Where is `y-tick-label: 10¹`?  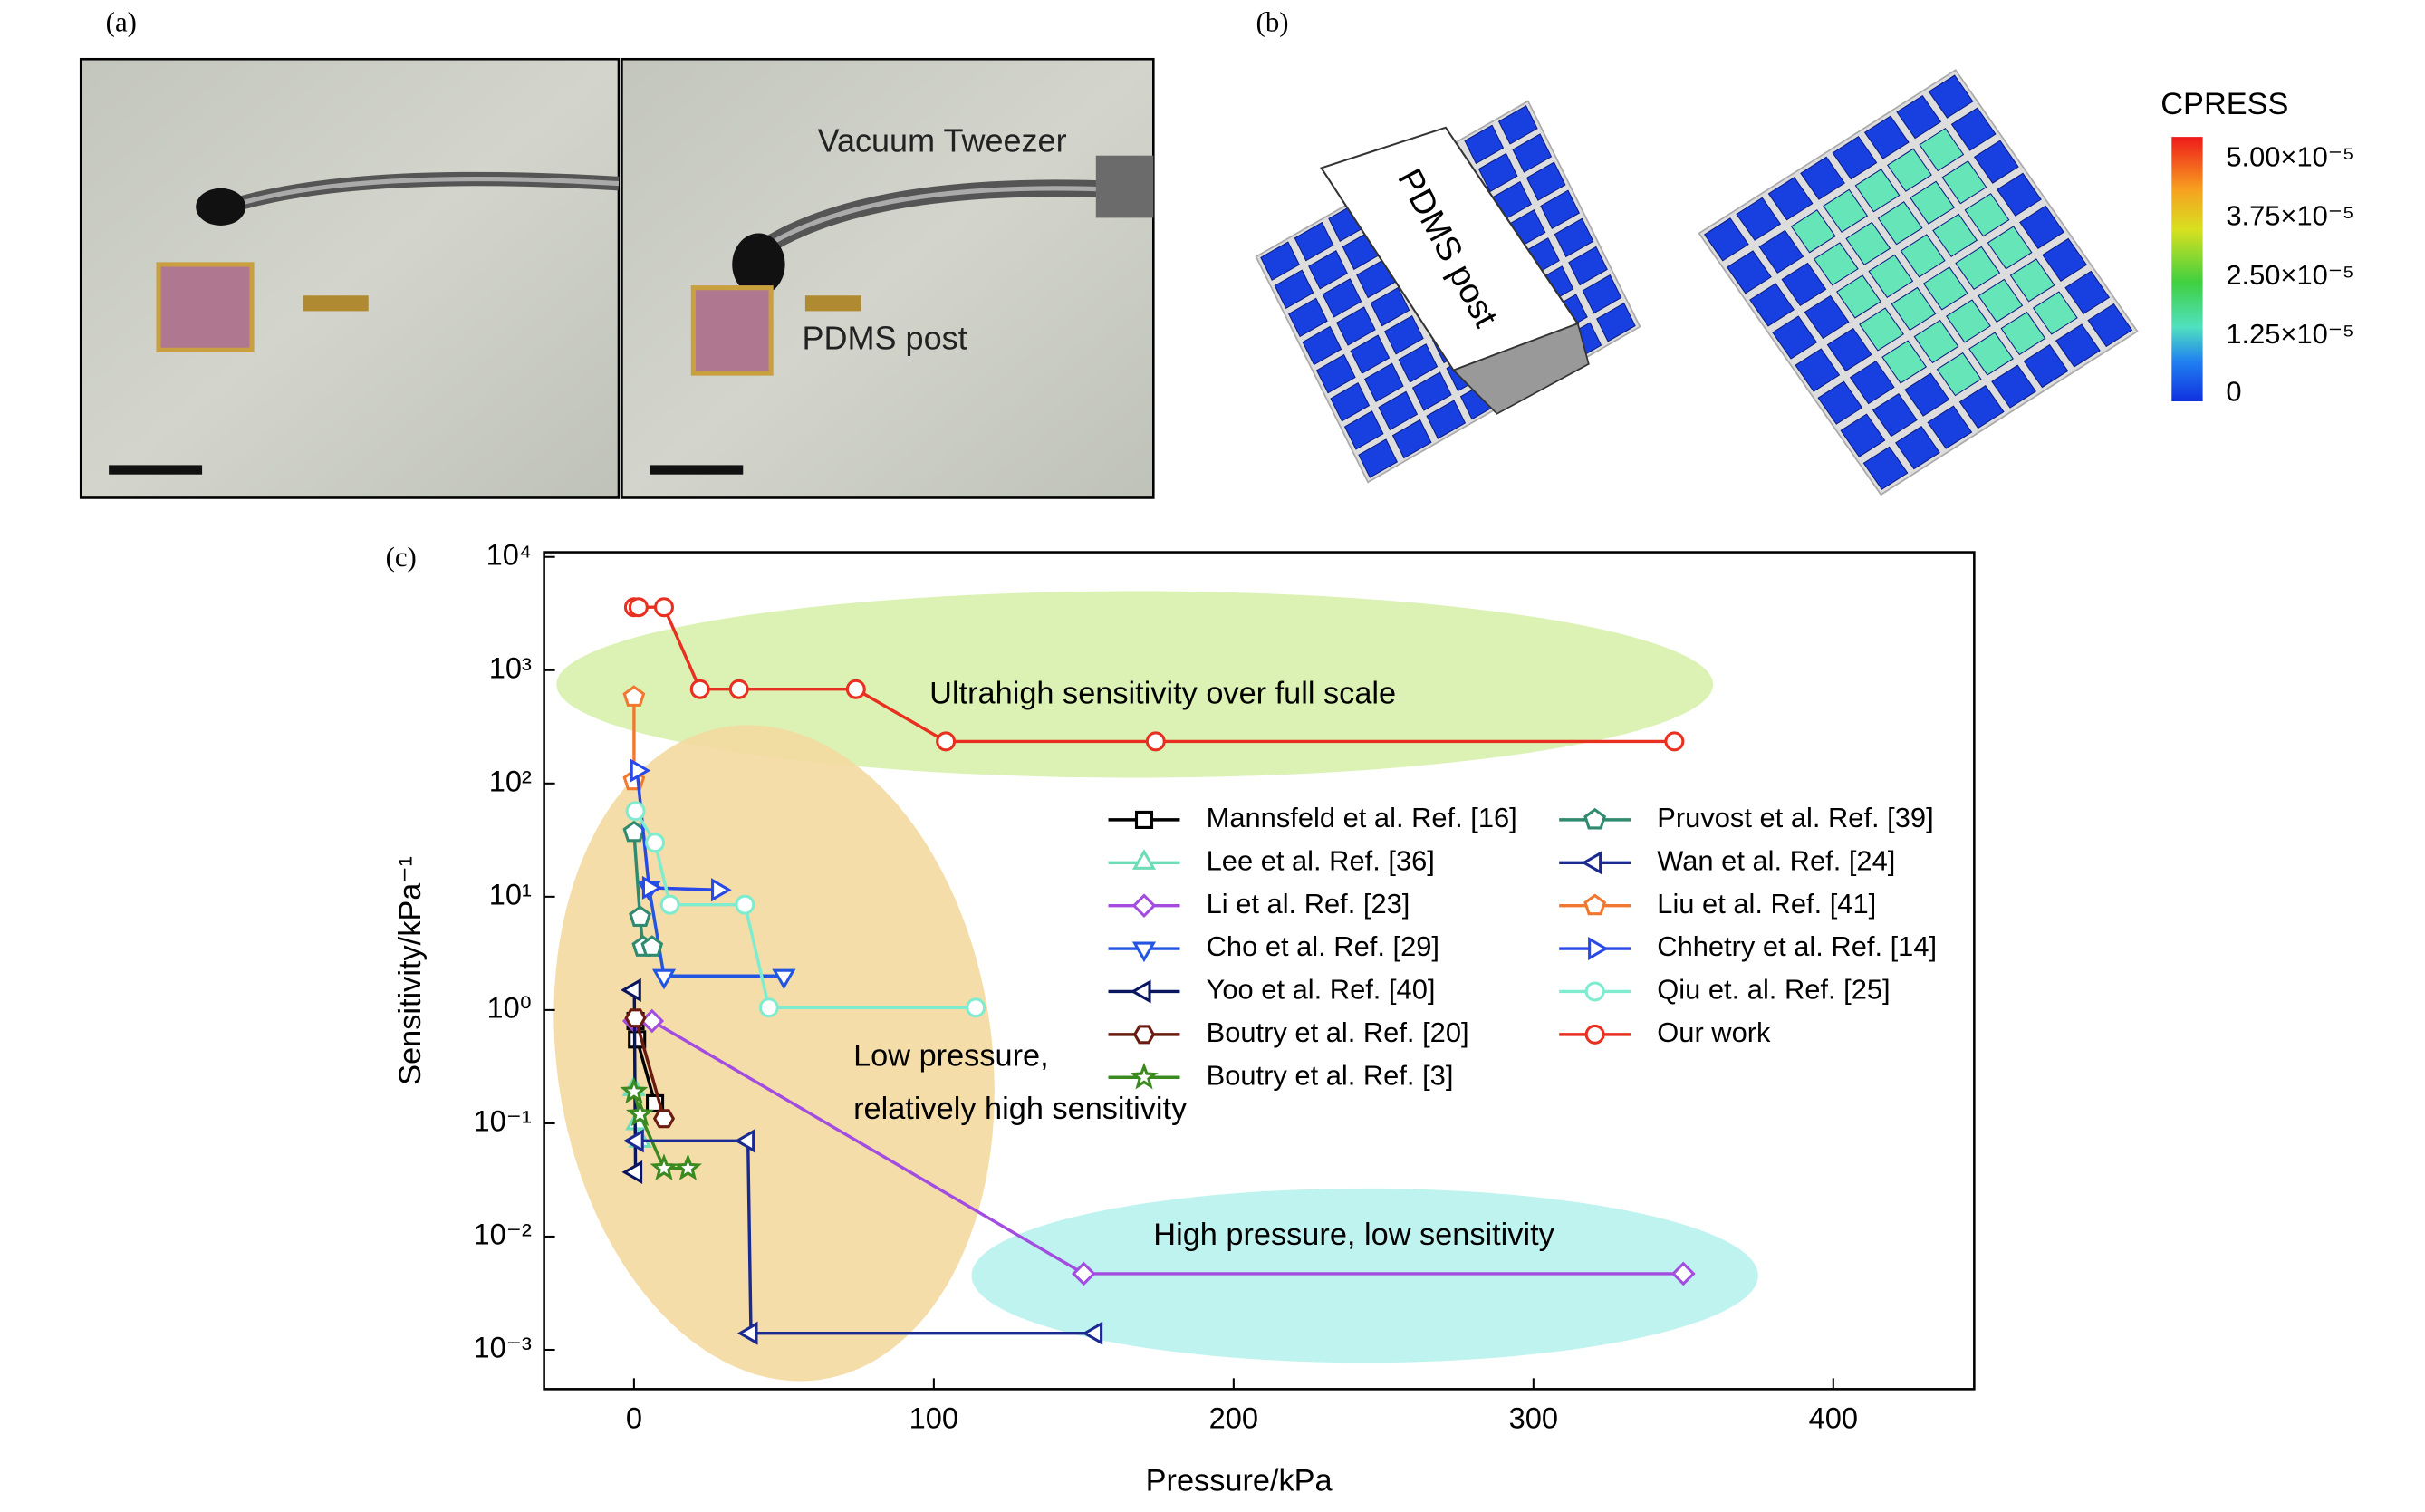 y-tick-label: 10¹ is located at coordinates (510, 893).